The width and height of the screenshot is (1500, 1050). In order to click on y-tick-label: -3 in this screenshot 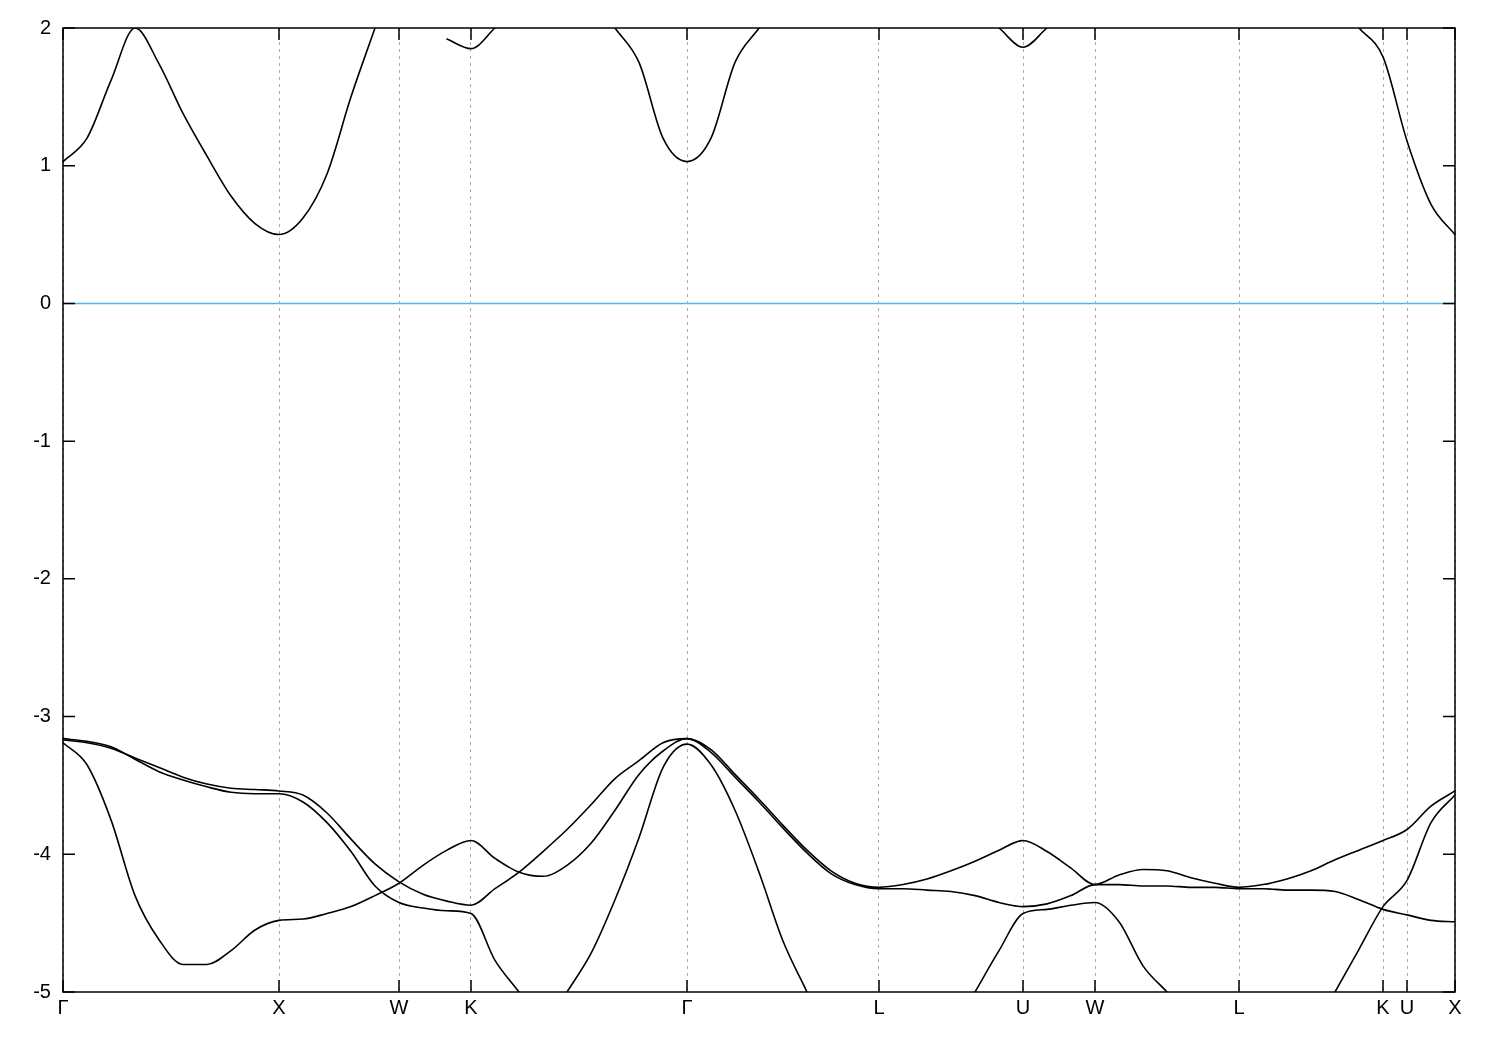, I will do `click(42, 715)`.